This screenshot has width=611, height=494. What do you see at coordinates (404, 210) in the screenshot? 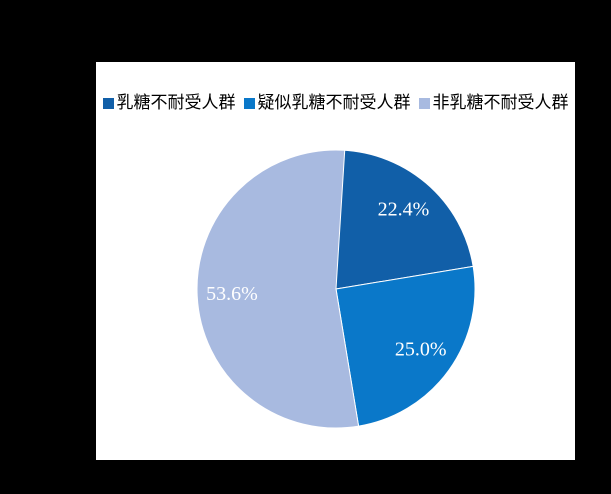
I see `pie-slice-label: 22.4%` at bounding box center [404, 210].